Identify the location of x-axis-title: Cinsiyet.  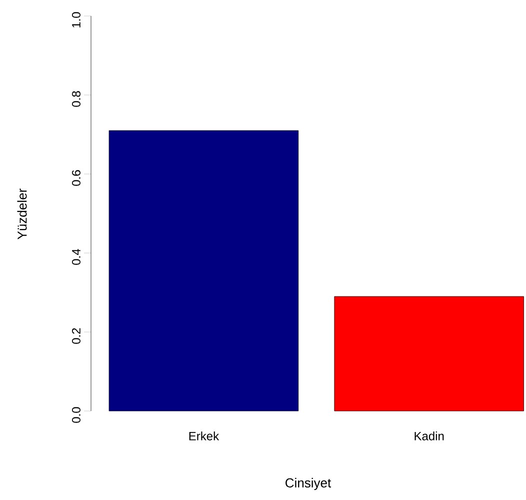
(309, 484).